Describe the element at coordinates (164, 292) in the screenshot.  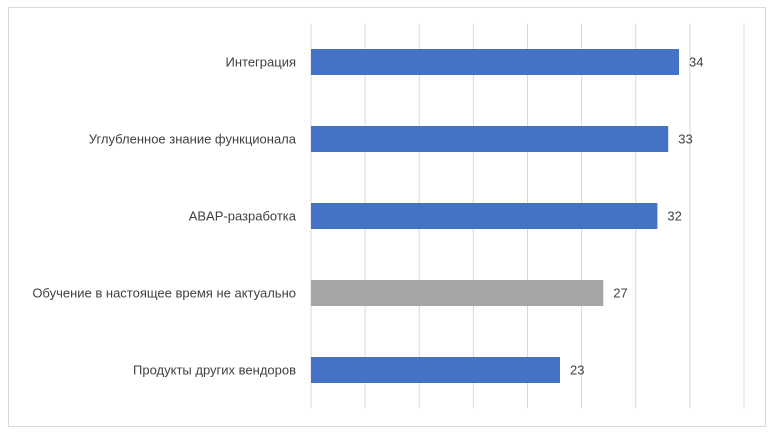
I see `y-tick-label: Обучение в настоящее время не актуально` at that location.